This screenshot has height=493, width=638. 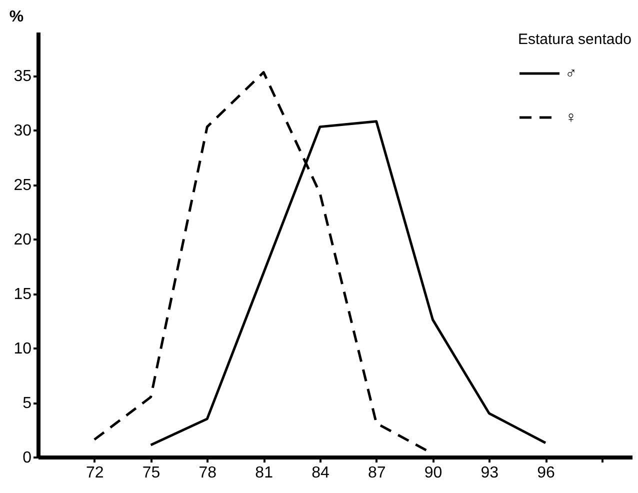 What do you see at coordinates (264, 473) in the screenshot?
I see `x-tick-label: 81` at bounding box center [264, 473].